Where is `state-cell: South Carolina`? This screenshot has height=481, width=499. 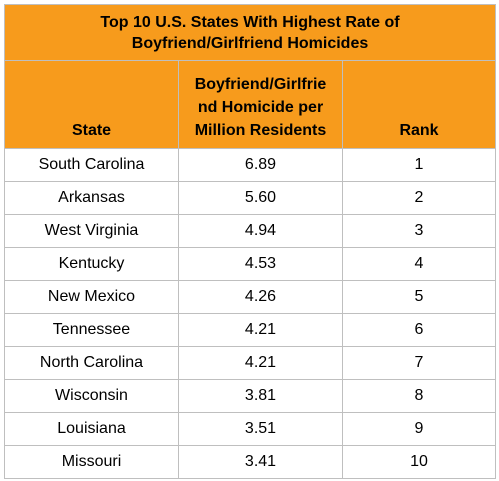 state-cell: South Carolina is located at coordinates (91, 165).